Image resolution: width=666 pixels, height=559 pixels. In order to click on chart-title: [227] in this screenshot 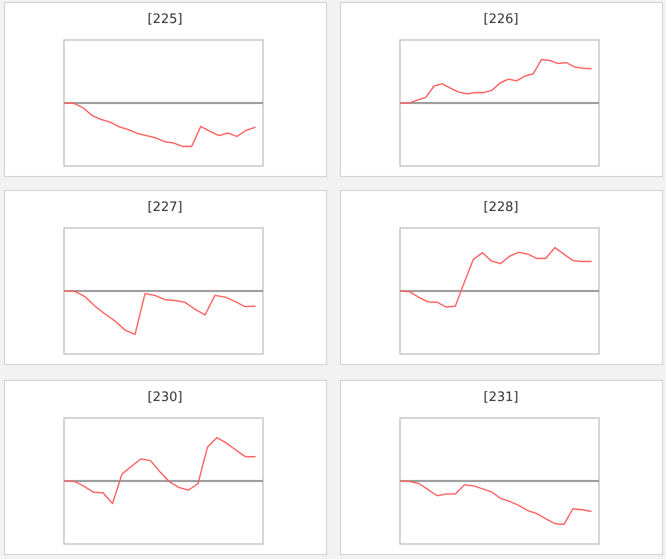, I will do `click(165, 207)`.